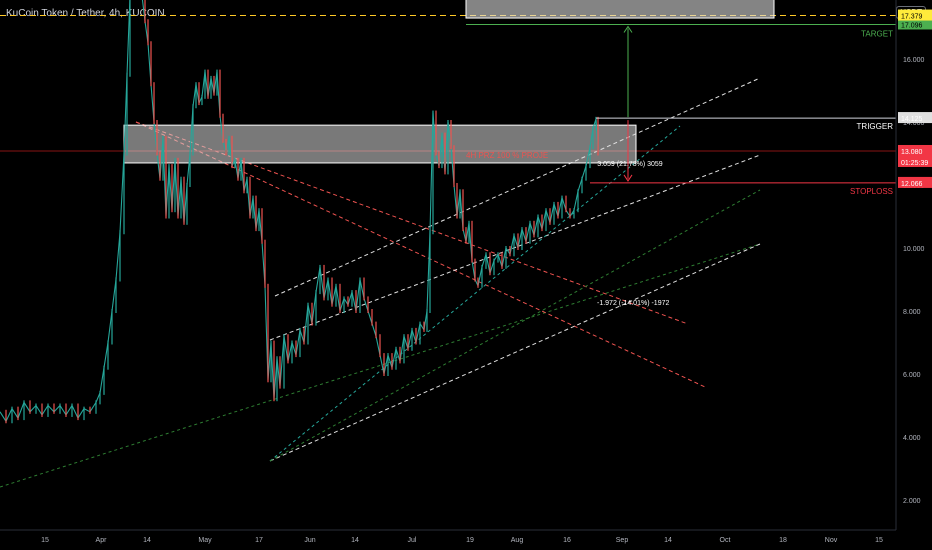  Describe the element at coordinates (681, 109) in the screenshot. I see `levels-layer: TARGET TRIGGER STOPLOSS` at that location.